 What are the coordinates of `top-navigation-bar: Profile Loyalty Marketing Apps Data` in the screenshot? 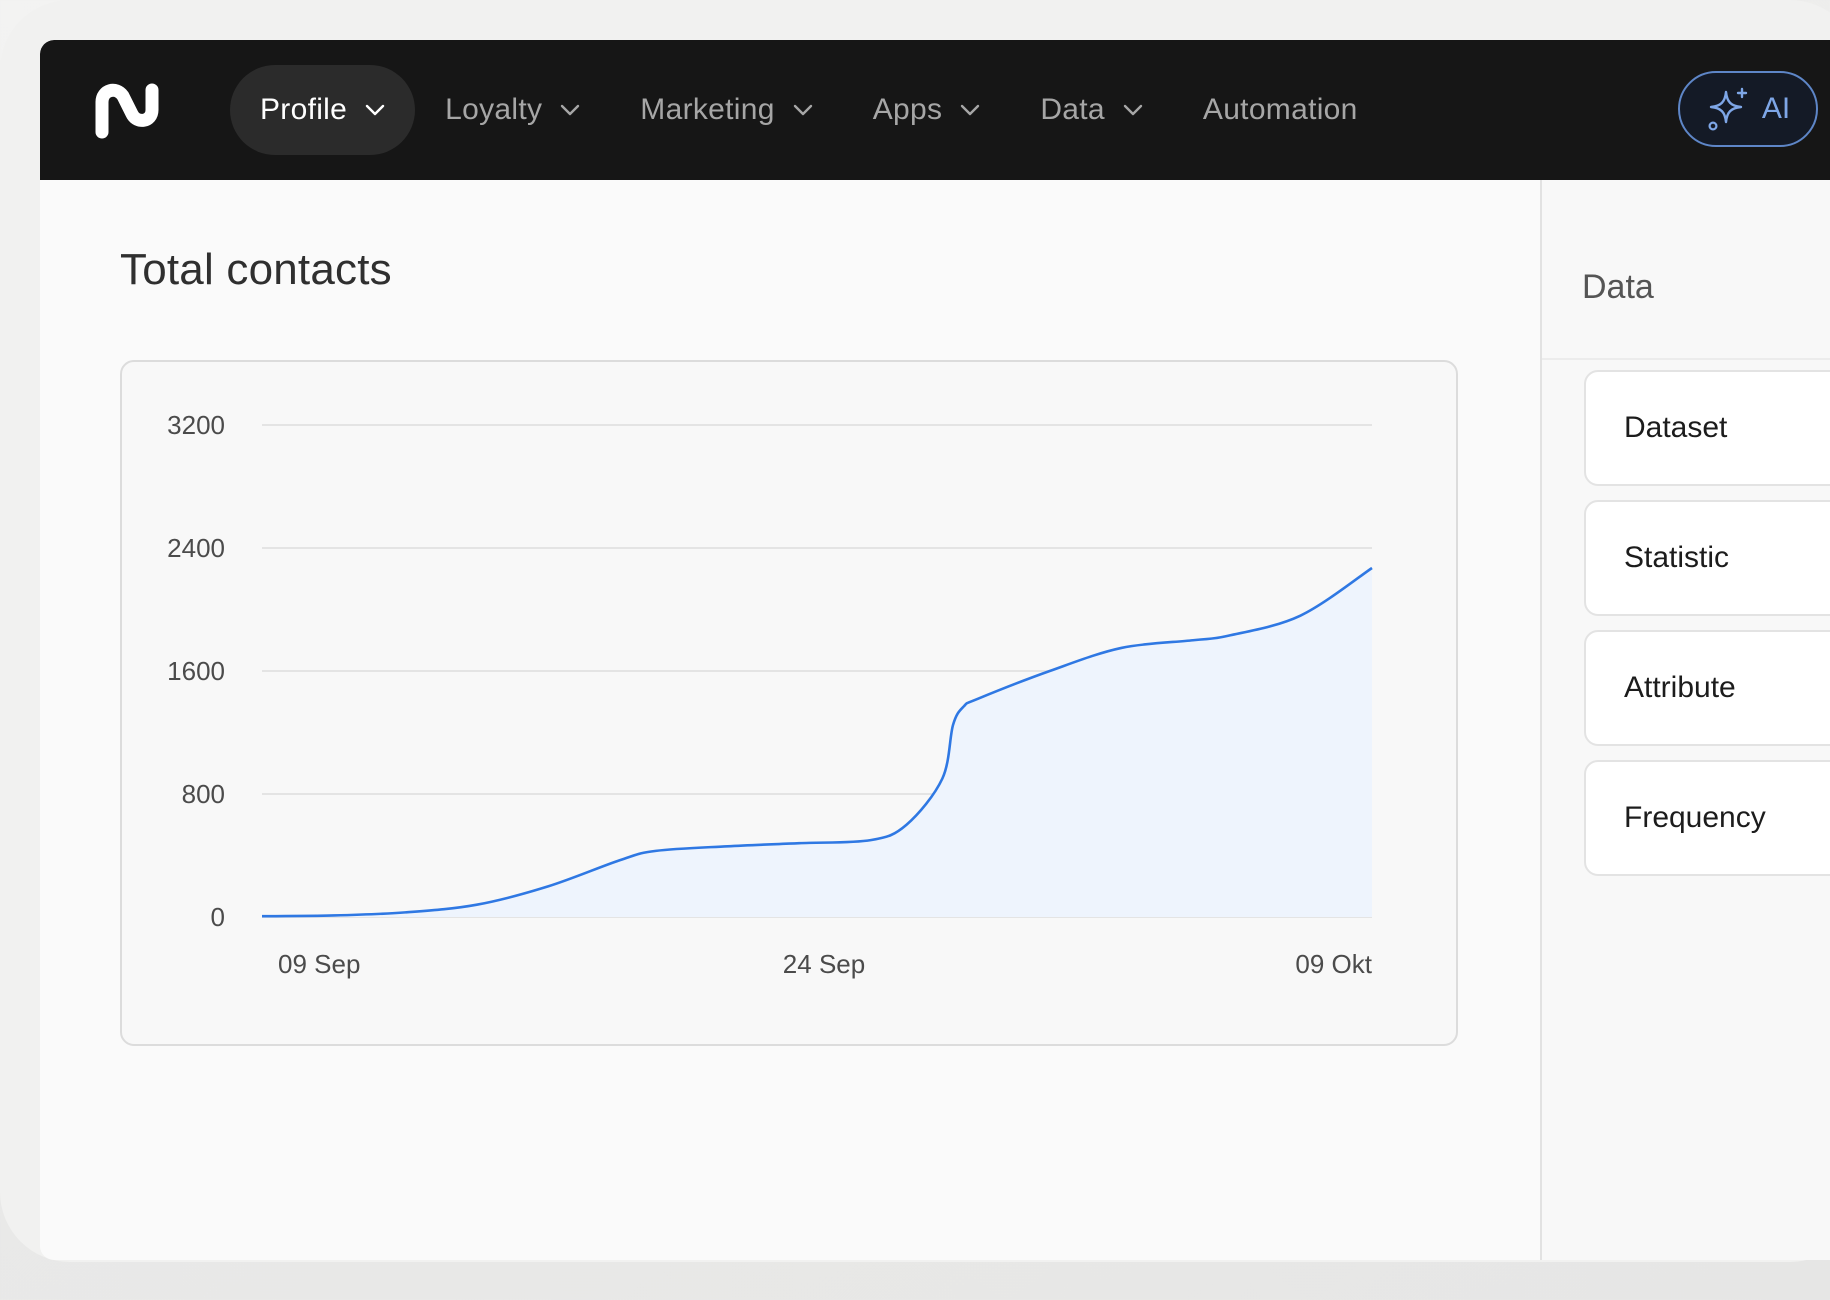 It's located at (935, 110).